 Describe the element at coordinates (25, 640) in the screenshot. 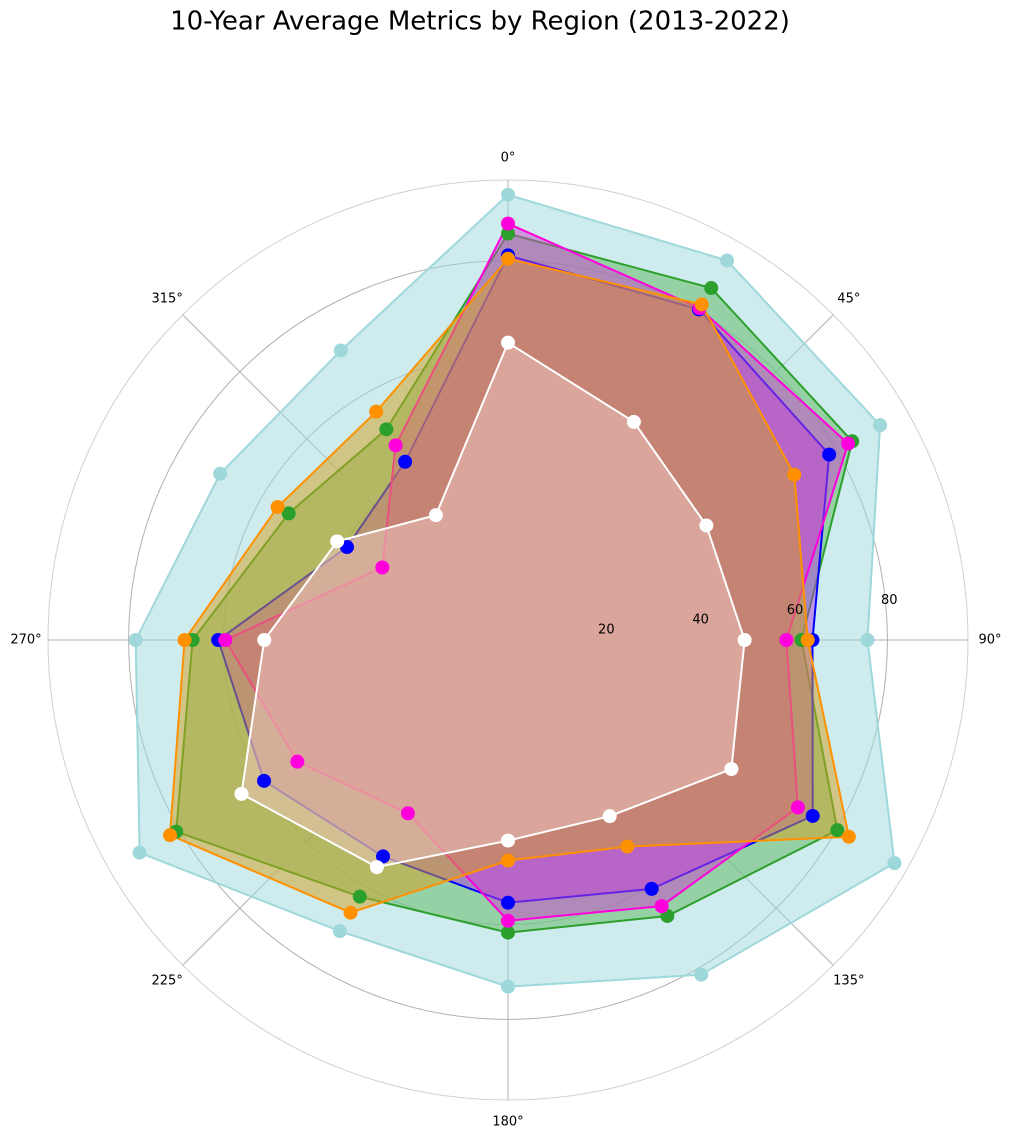

I see `angle-label: 270°` at that location.